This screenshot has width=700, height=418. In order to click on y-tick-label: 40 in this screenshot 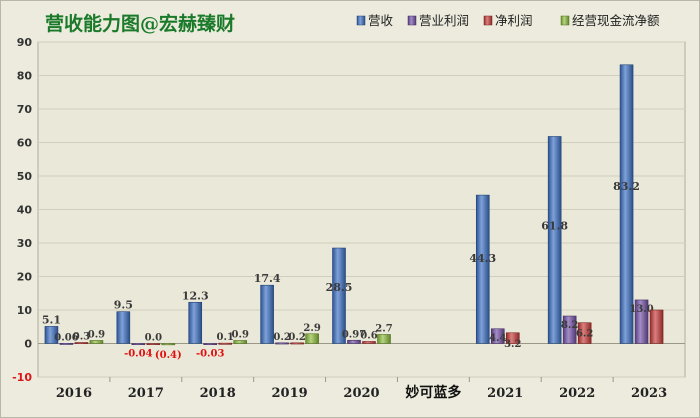, I will do `click(25, 210)`.